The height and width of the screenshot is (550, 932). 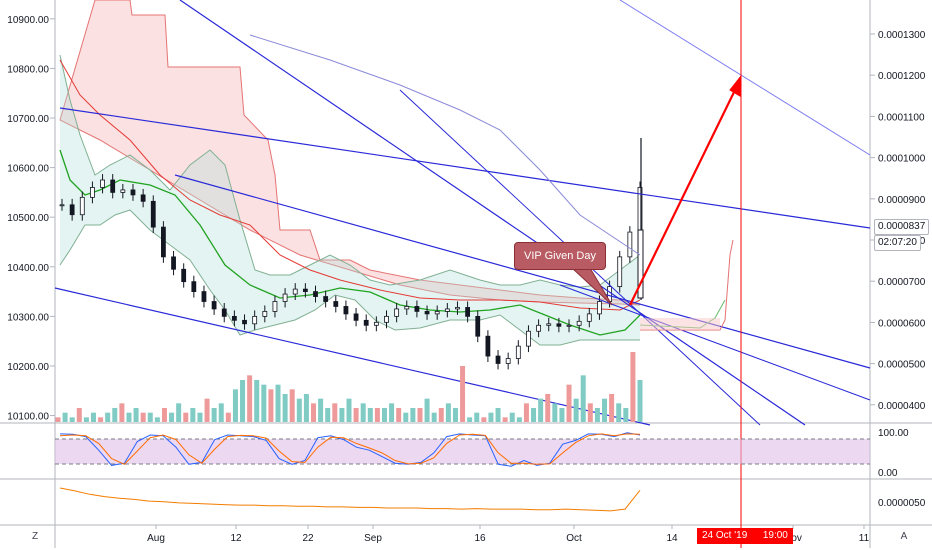 I want to click on time-tick-6: 14, so click(x=672, y=538).